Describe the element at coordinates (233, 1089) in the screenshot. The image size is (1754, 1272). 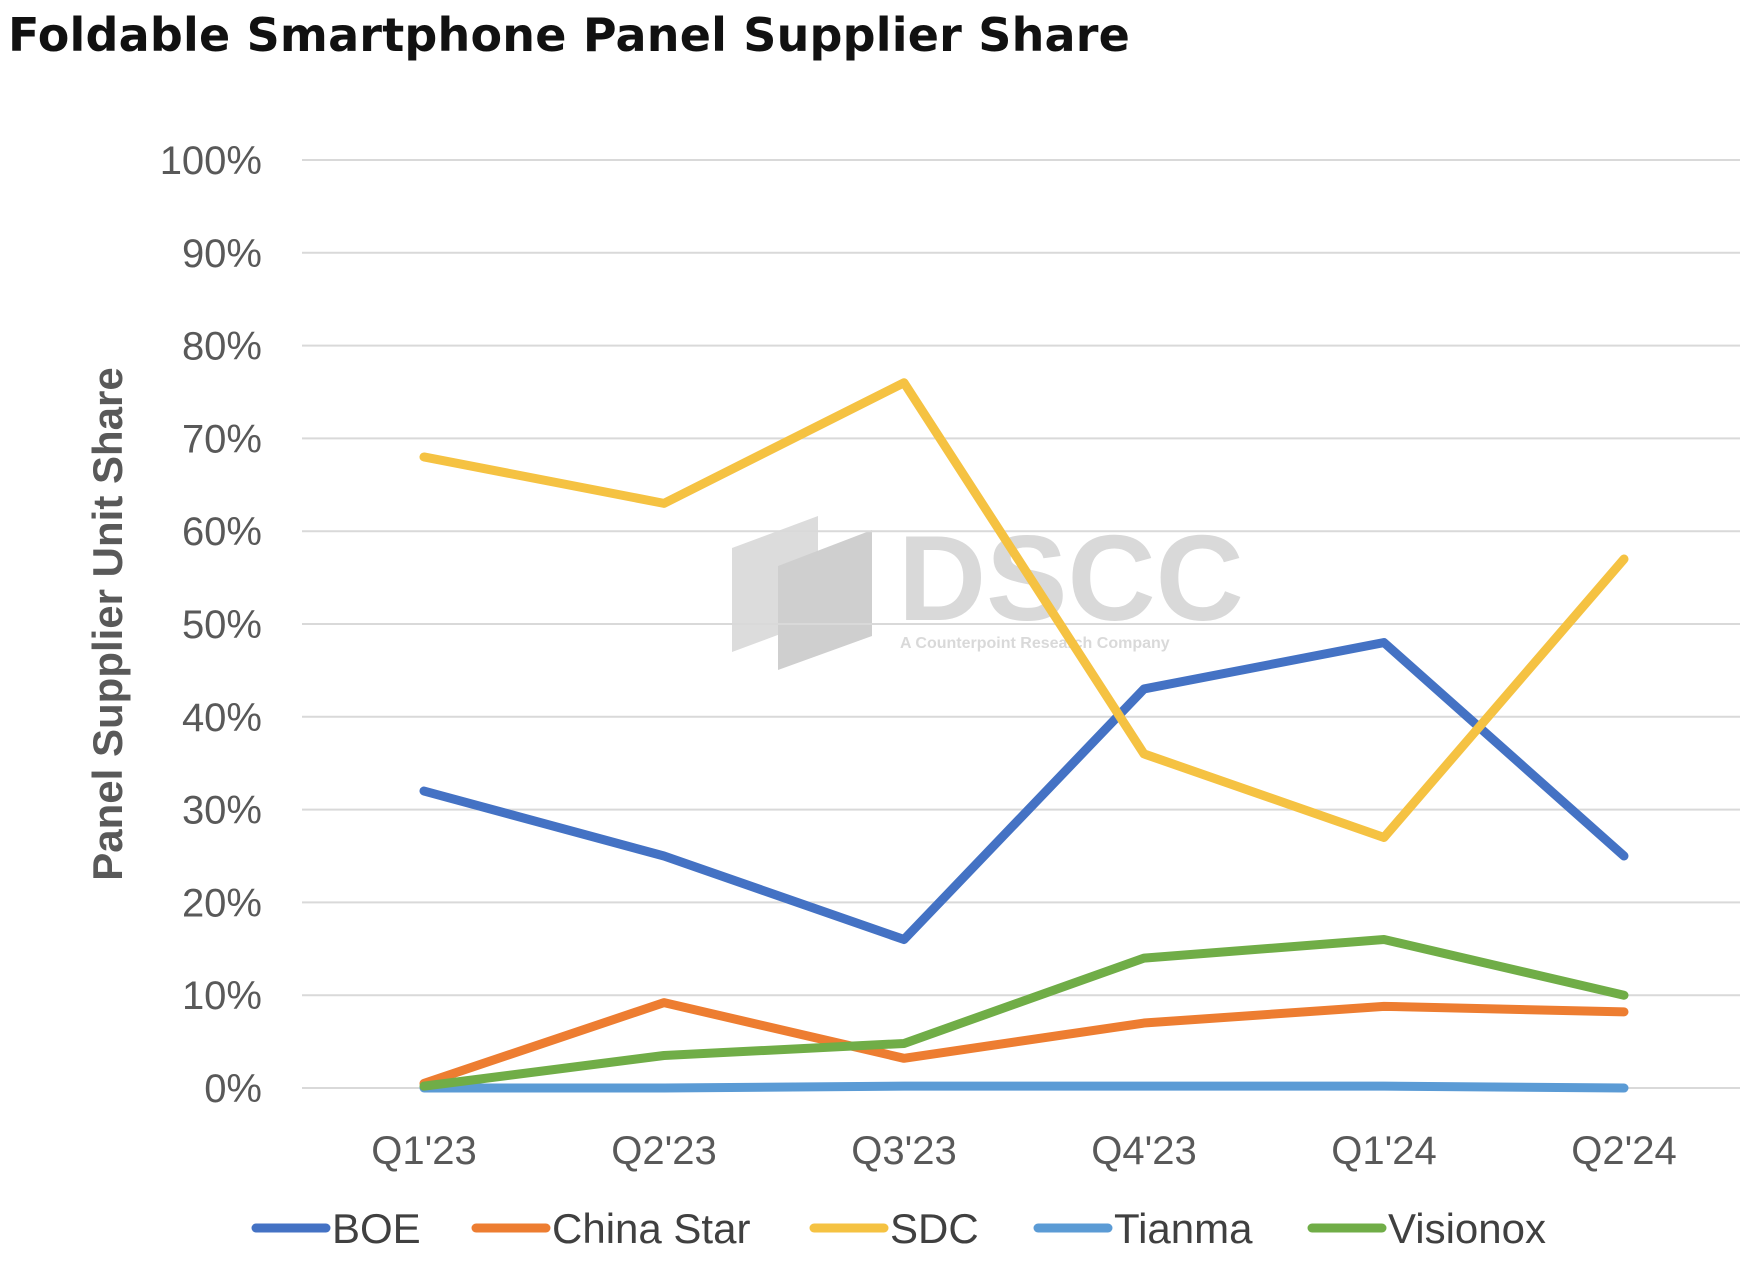
I see `y-tick-label: 0%` at that location.